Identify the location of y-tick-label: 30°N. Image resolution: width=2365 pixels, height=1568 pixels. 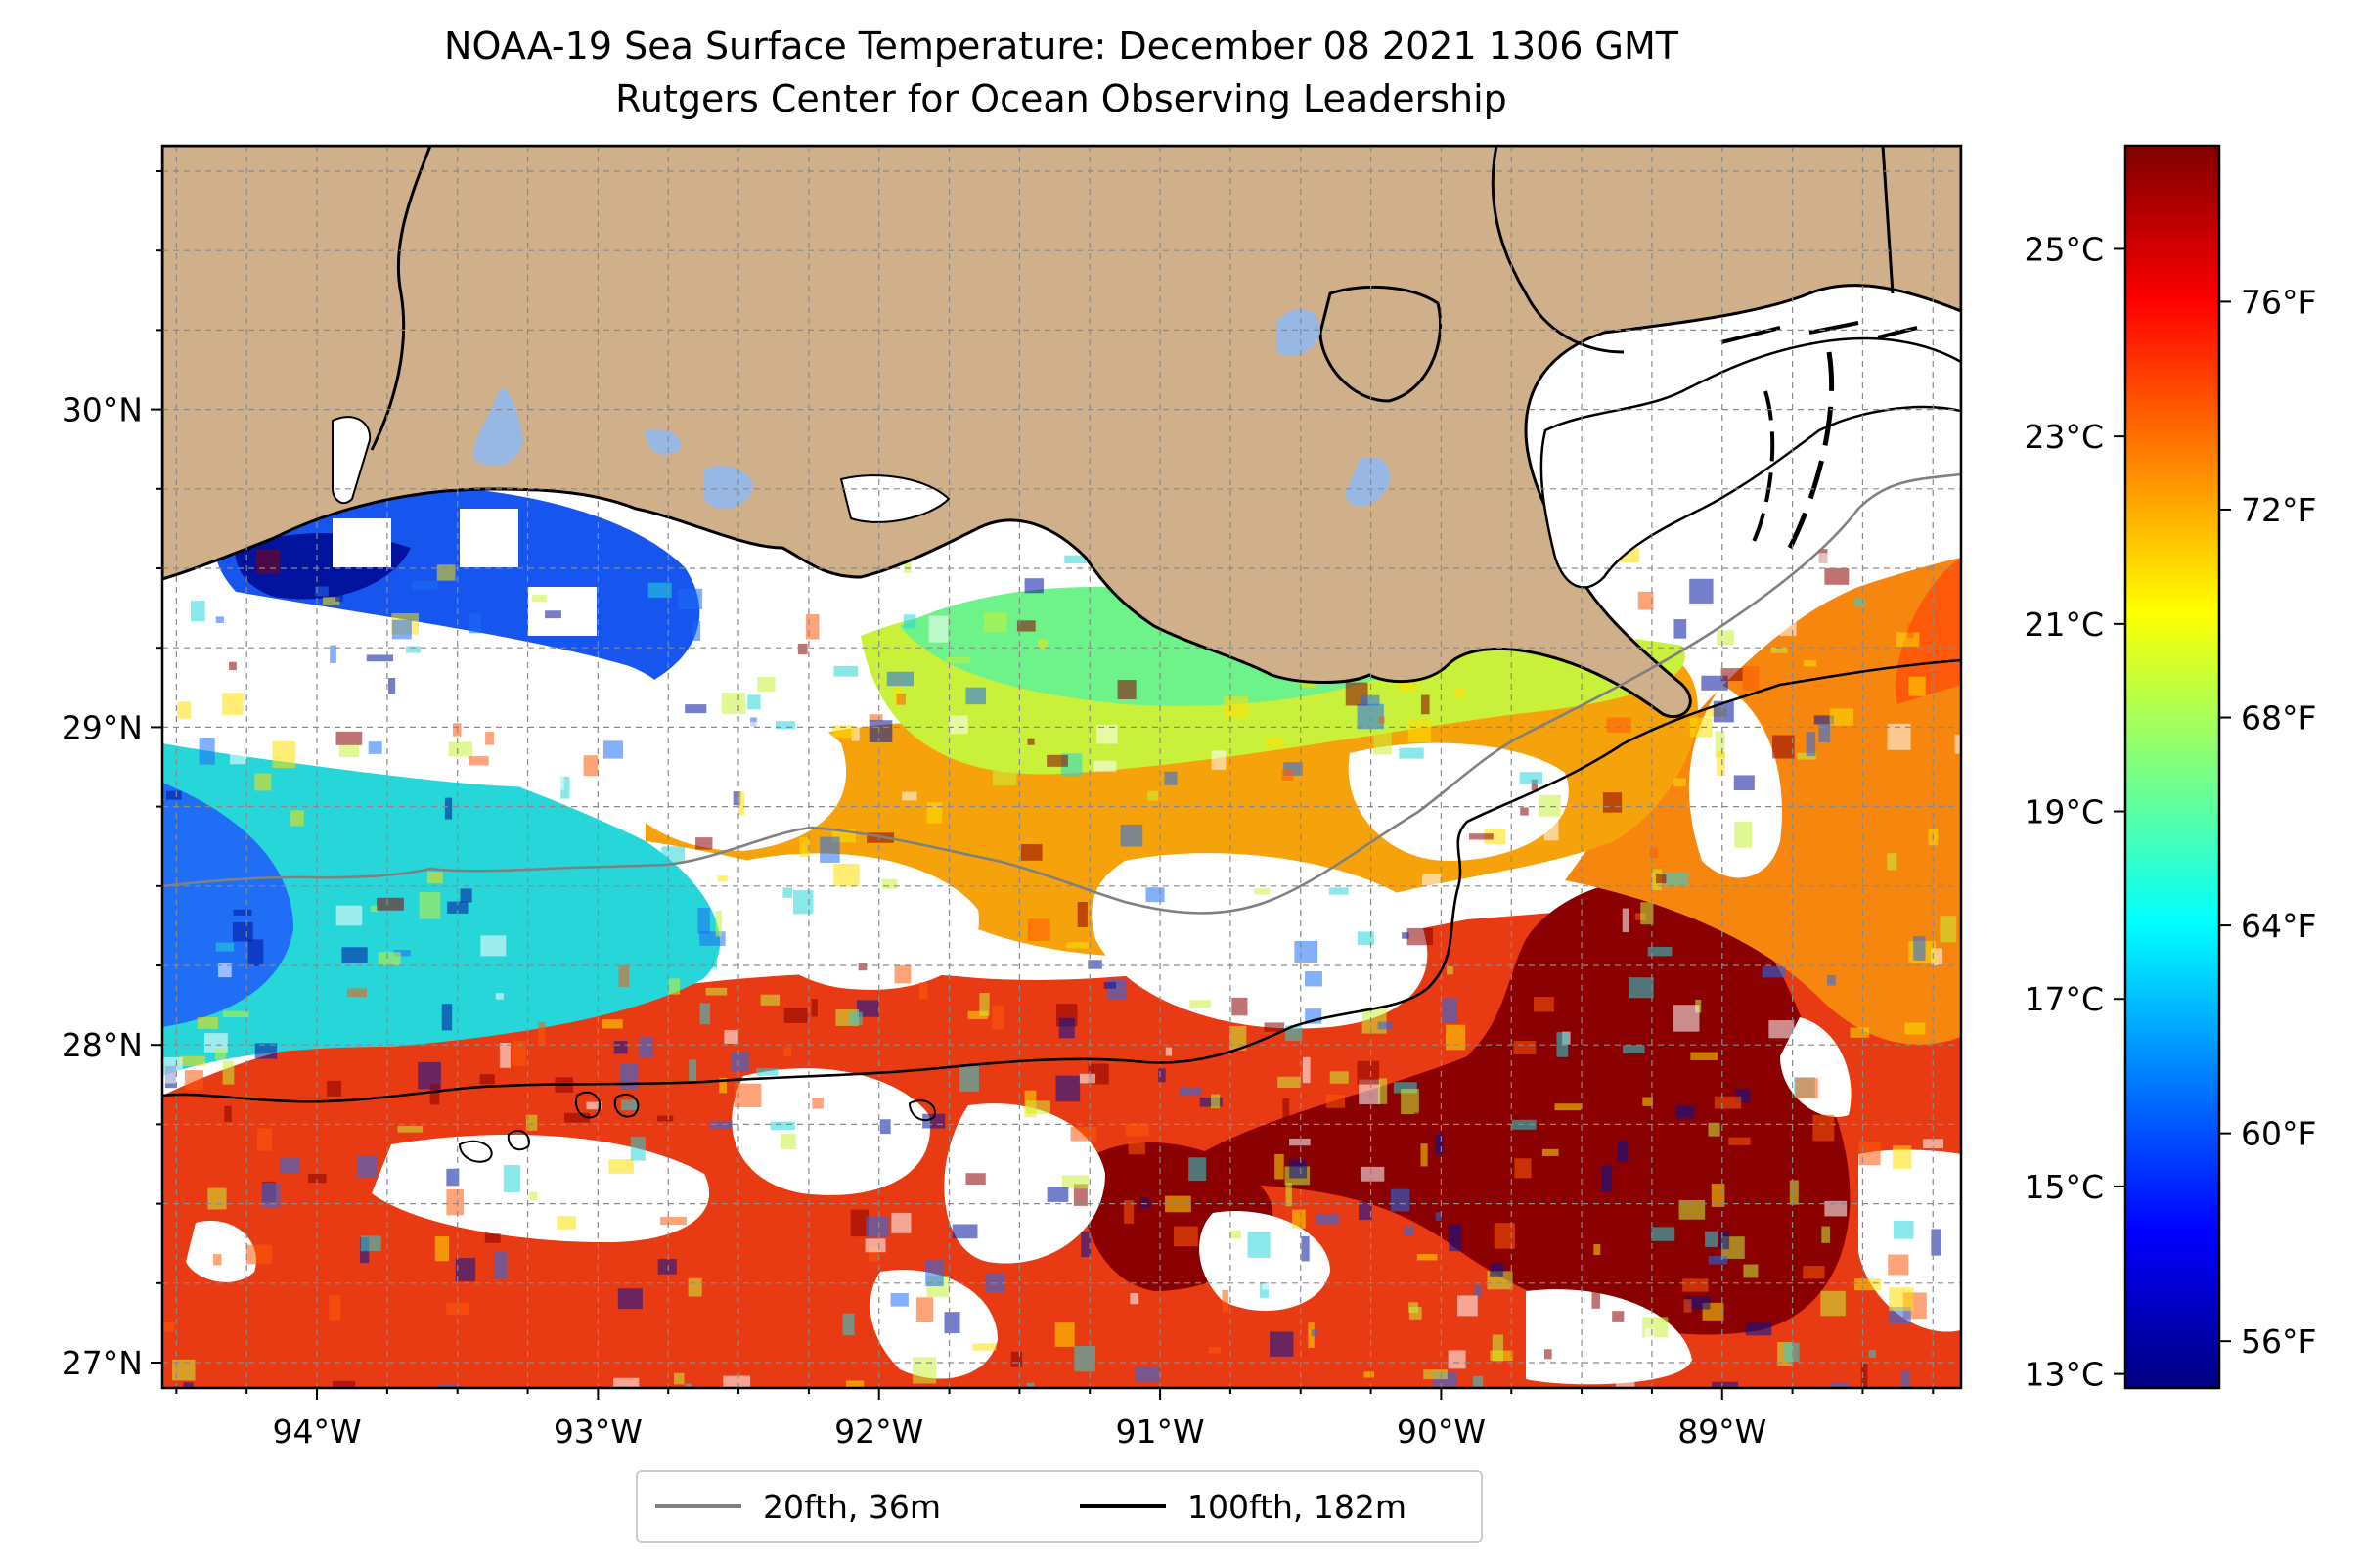
(102, 410).